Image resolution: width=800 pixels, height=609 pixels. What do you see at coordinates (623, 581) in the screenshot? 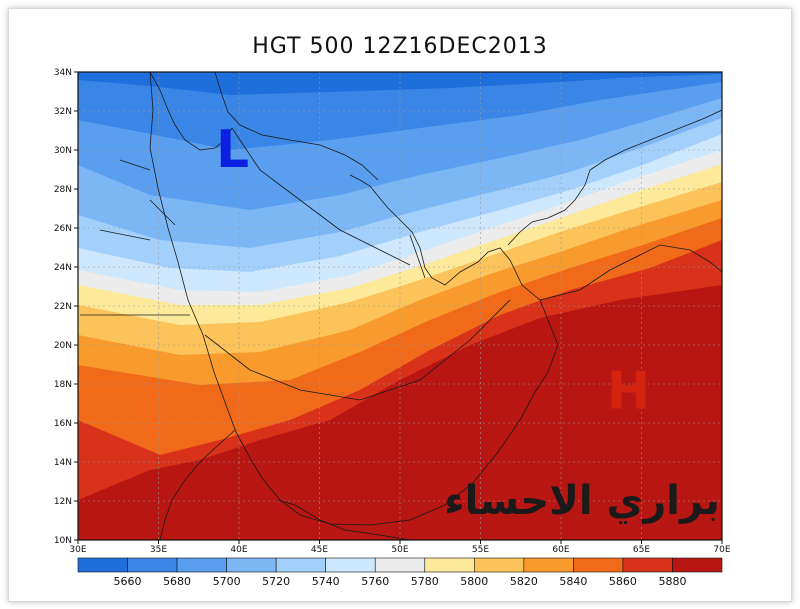
I see `colorbar-label: 5860` at bounding box center [623, 581].